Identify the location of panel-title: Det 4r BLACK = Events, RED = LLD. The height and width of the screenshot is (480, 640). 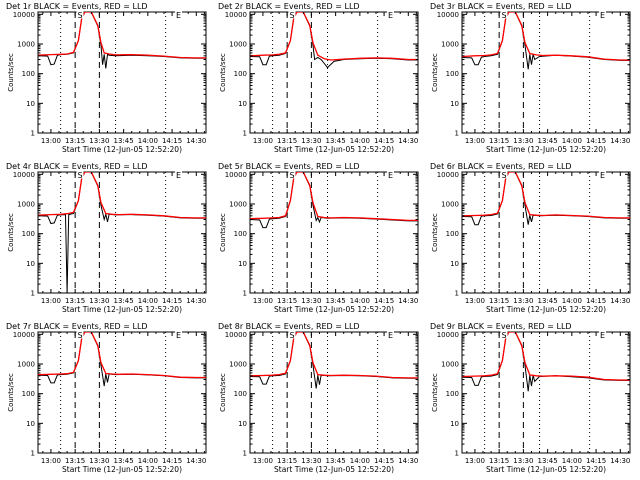
(77, 166).